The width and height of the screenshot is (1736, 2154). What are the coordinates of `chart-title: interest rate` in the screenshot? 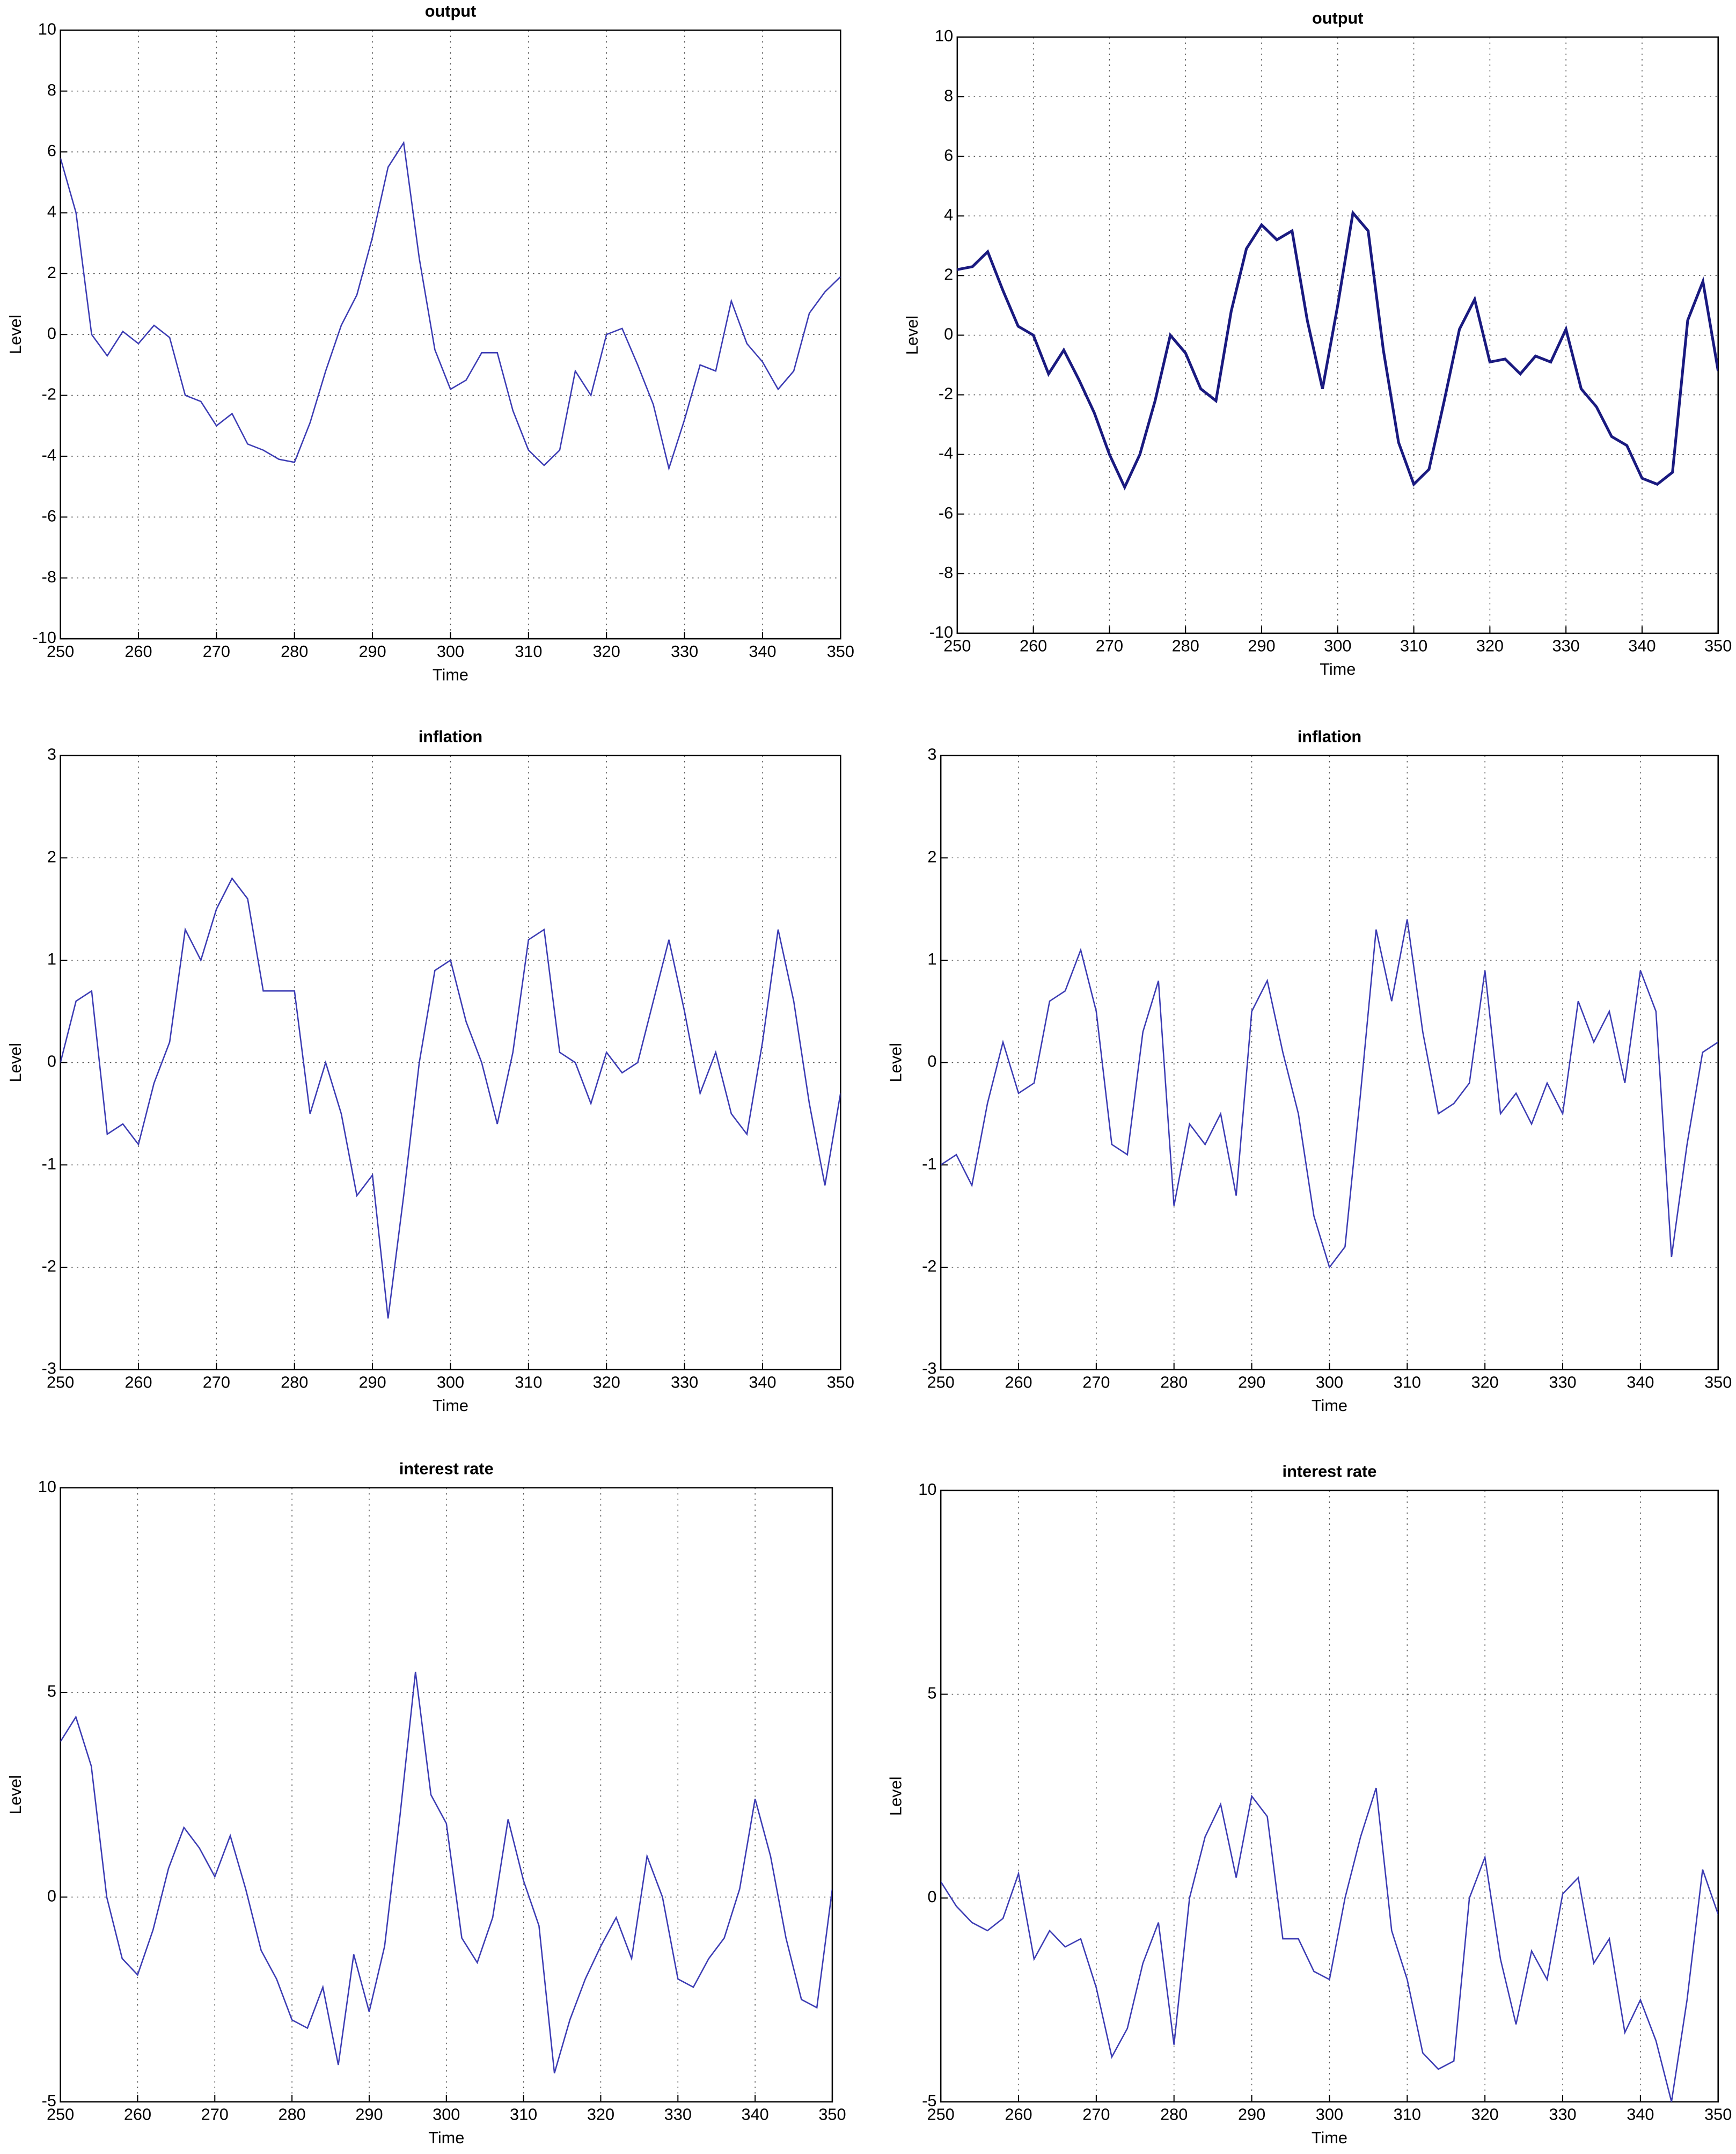 It's located at (1330, 1472).